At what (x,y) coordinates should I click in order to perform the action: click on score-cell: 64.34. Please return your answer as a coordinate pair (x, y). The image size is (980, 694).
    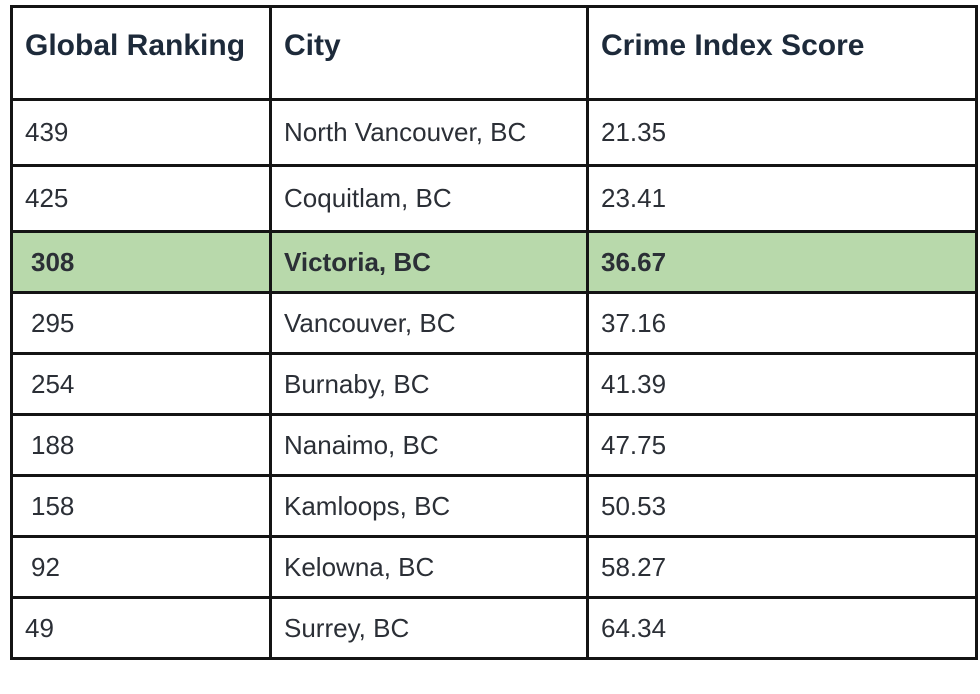
    Looking at the image, I should click on (782, 628).